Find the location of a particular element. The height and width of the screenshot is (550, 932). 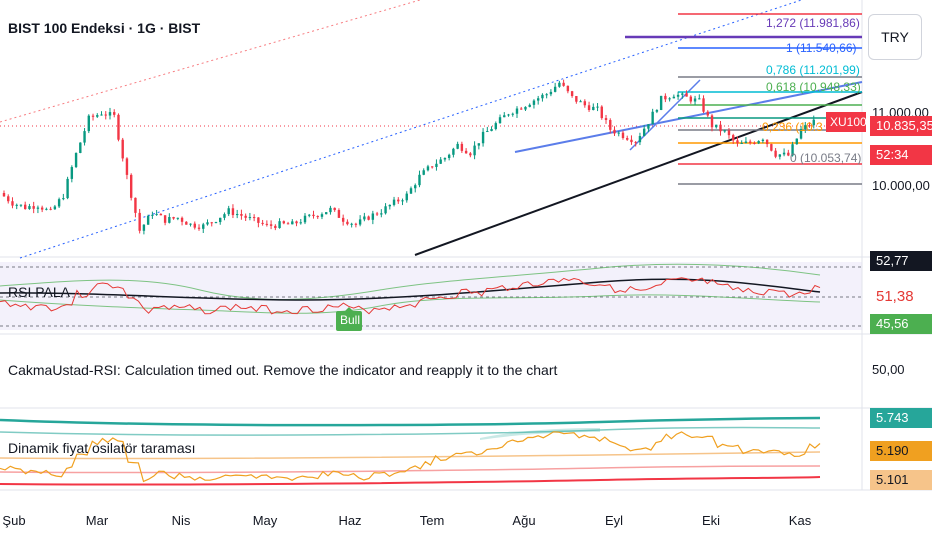

bull-signal-marker is located at coordinates (349, 321).